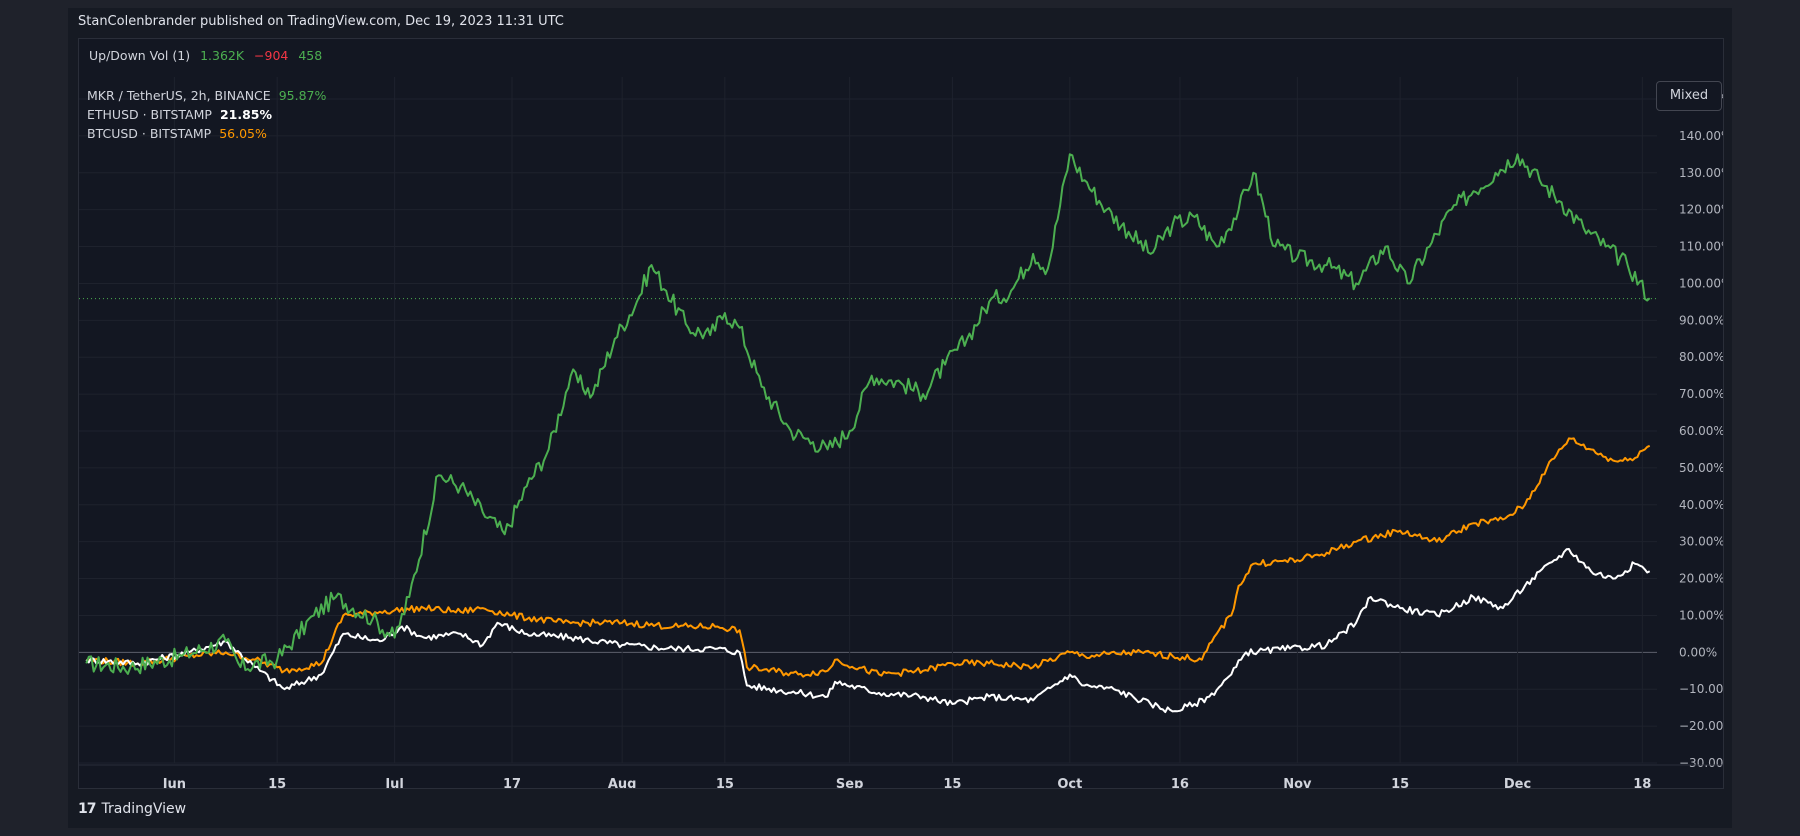 Image resolution: width=1800 pixels, height=836 pixels. Describe the element at coordinates (149, 114) in the screenshot. I see `legend-name-eth: ETHUSD · BITSTAMP` at that location.